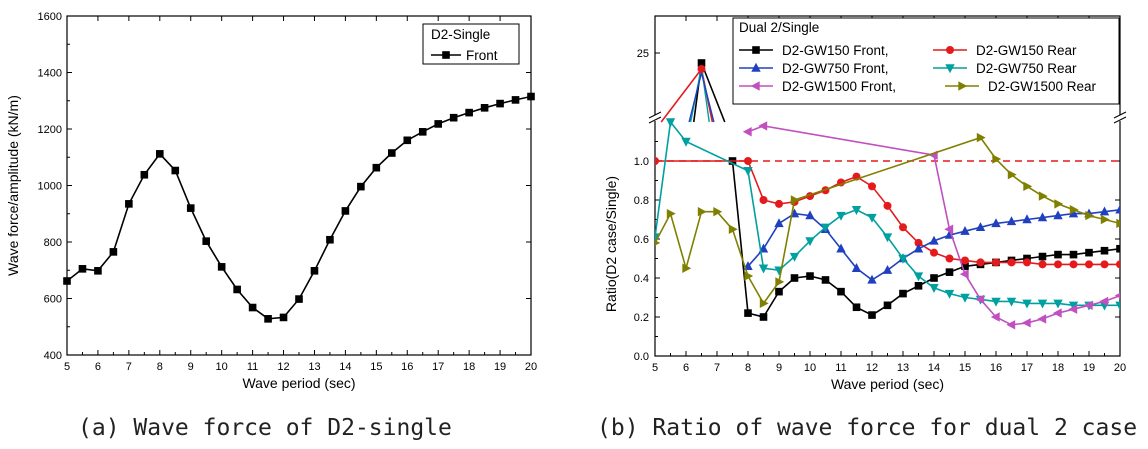  What do you see at coordinates (1058, 368) in the screenshot?
I see `x-tick-label: 18` at bounding box center [1058, 368].